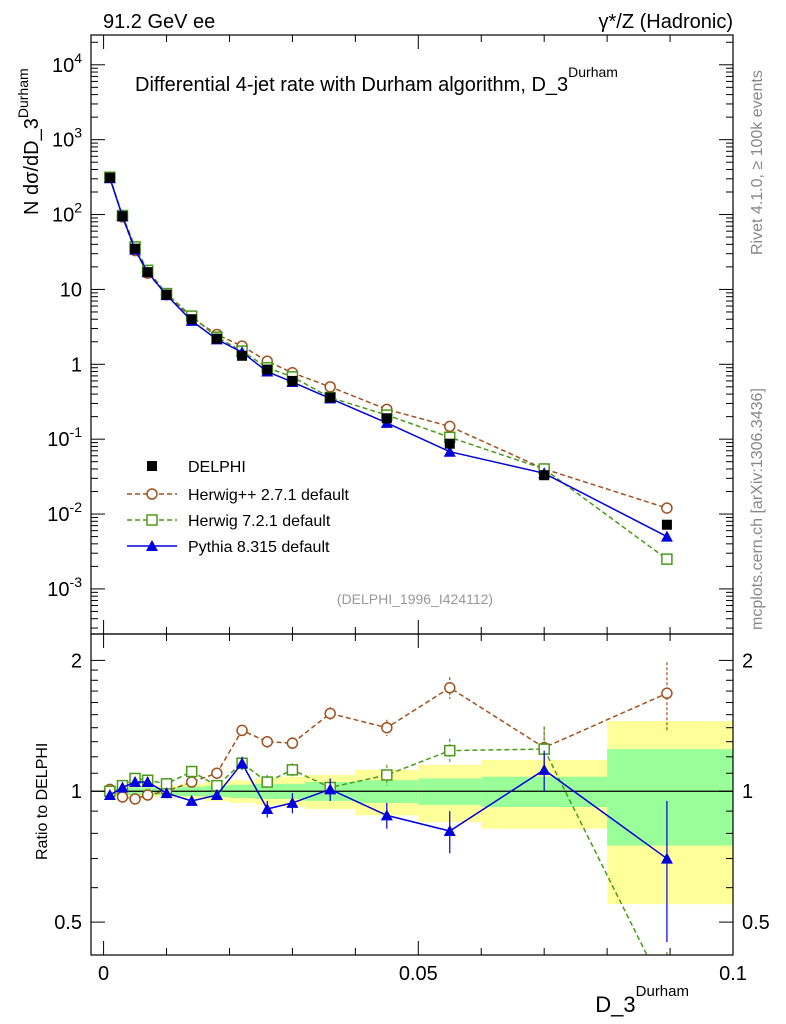 The width and height of the screenshot is (786, 1024). I want to click on chart-title-sup: Durham, so click(593, 72).